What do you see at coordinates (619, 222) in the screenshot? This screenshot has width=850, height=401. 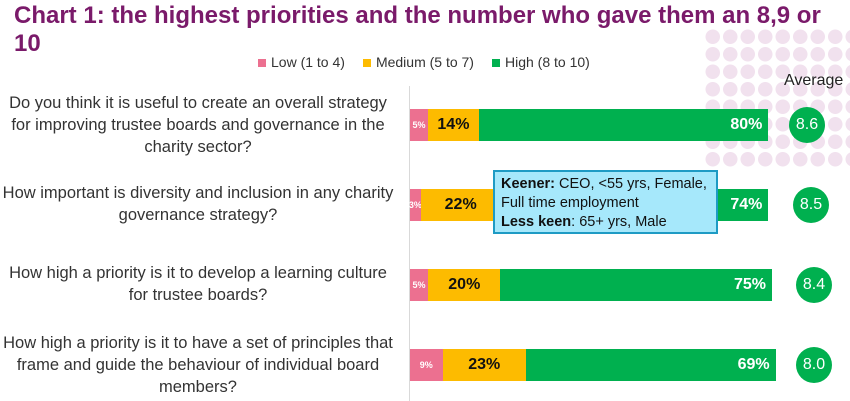 I see `less-keen-text: : 65+ yrs, Male` at bounding box center [619, 222].